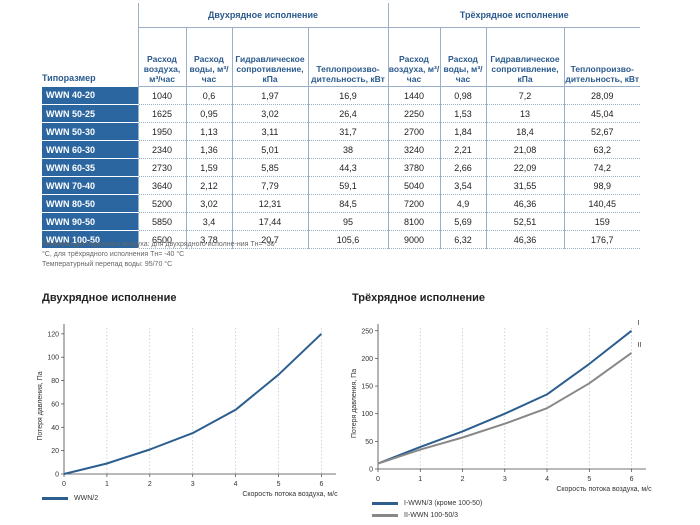  Describe the element at coordinates (462, 113) in the screenshot. I see `table-cell: 1,53` at that location.